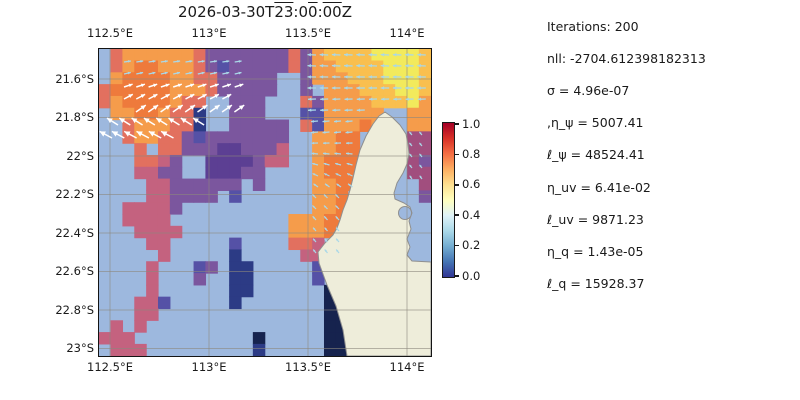 The height and width of the screenshot is (400, 800). What do you see at coordinates (80, 155) in the screenshot?
I see `y-axis-tick-label: 22°S` at bounding box center [80, 155].